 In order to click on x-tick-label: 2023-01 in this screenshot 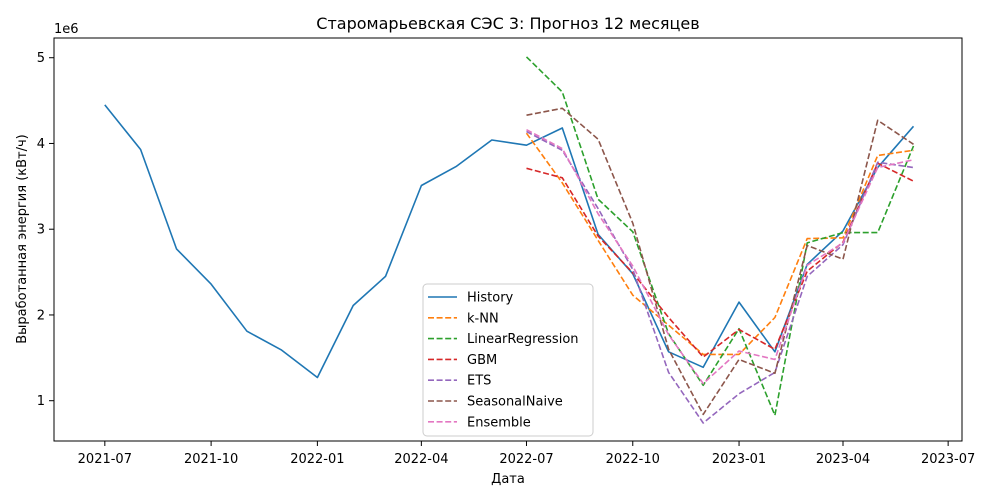, I will do `click(739, 459)`.